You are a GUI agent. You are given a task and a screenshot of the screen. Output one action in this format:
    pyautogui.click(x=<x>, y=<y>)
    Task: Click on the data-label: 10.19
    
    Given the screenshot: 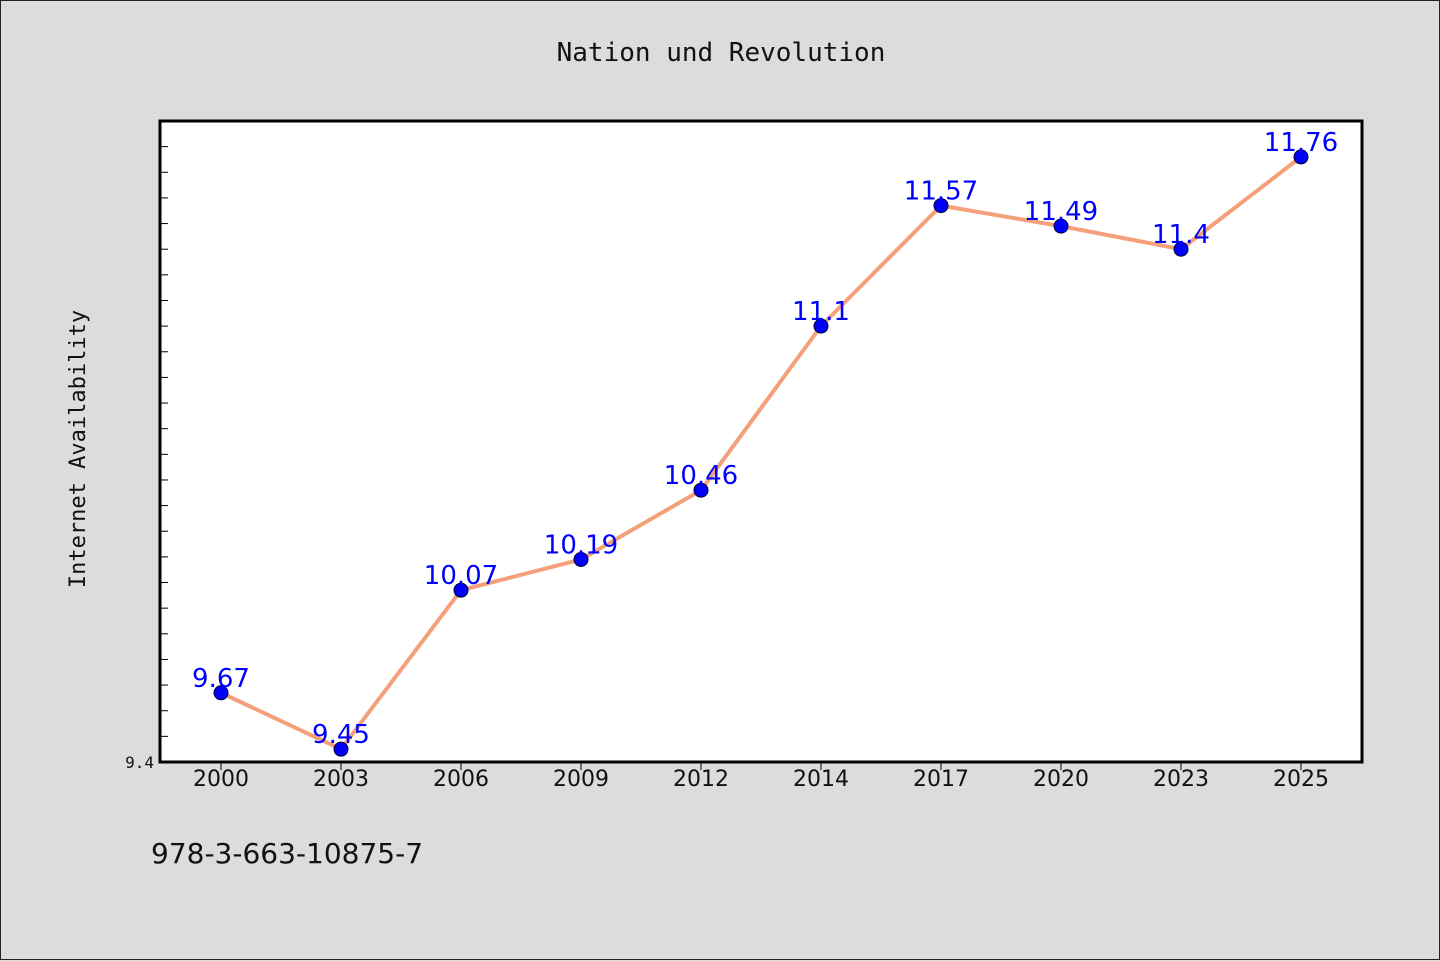 What is the action you would take?
    pyautogui.click(x=581, y=545)
    